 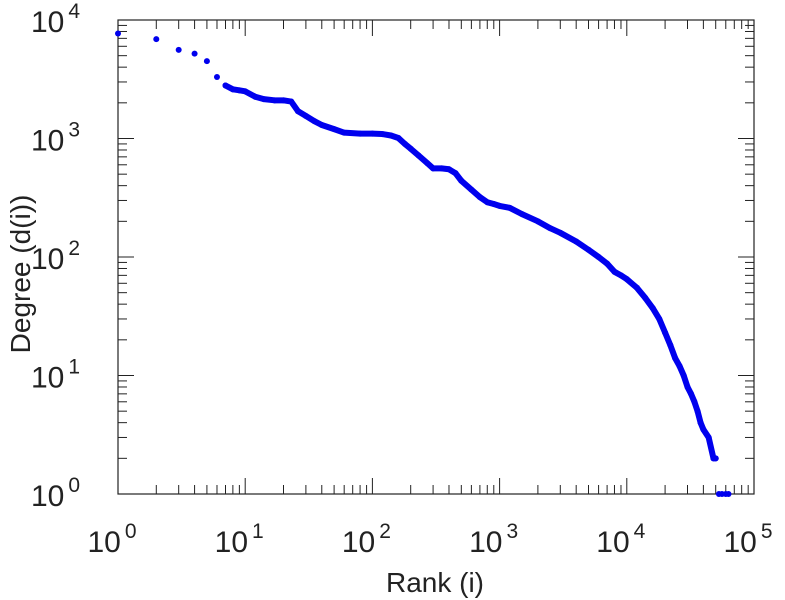 What do you see at coordinates (435, 582) in the screenshot?
I see `x-axis-label: Rank (i)` at bounding box center [435, 582].